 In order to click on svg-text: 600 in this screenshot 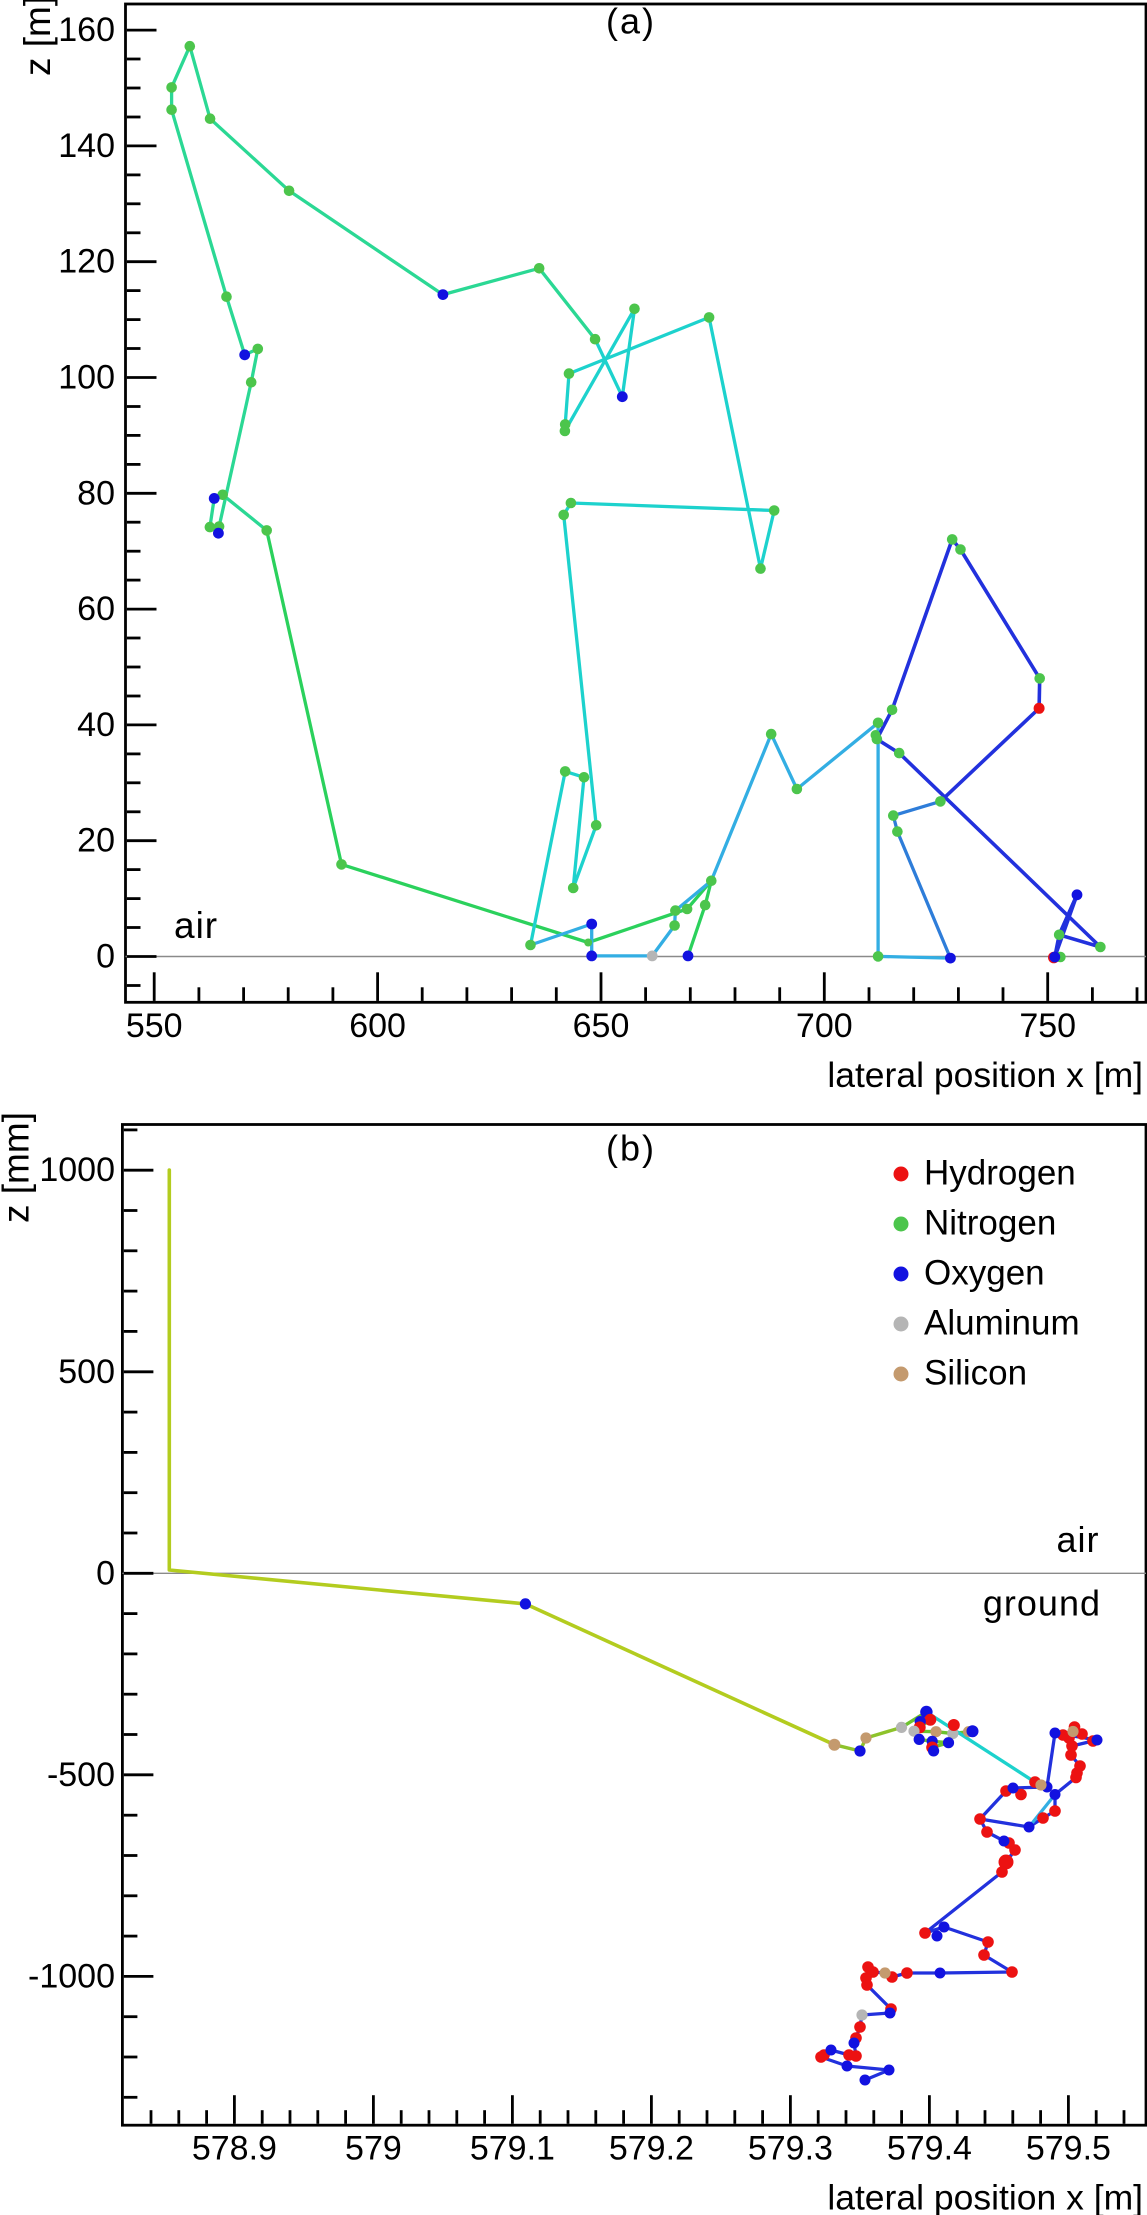, I will do `click(377, 1026)`.